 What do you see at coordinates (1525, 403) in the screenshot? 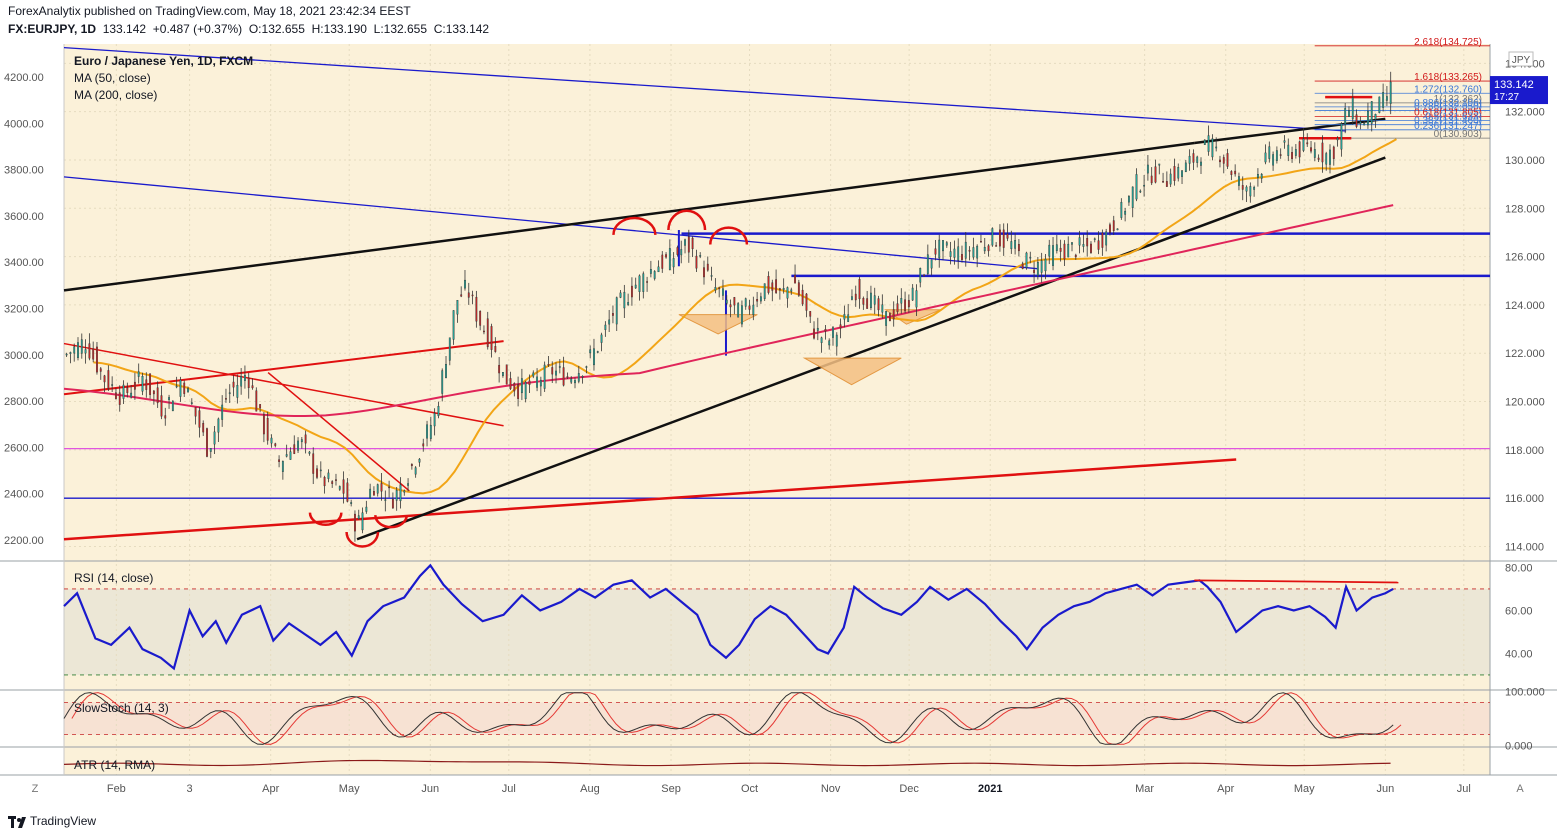
I see `price-tick-label: 120.000` at bounding box center [1525, 403].